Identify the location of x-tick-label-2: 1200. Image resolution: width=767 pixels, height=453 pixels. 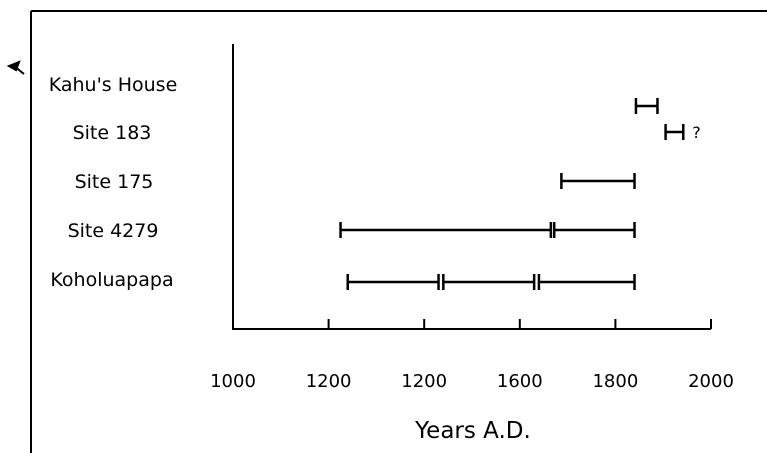
(424, 381).